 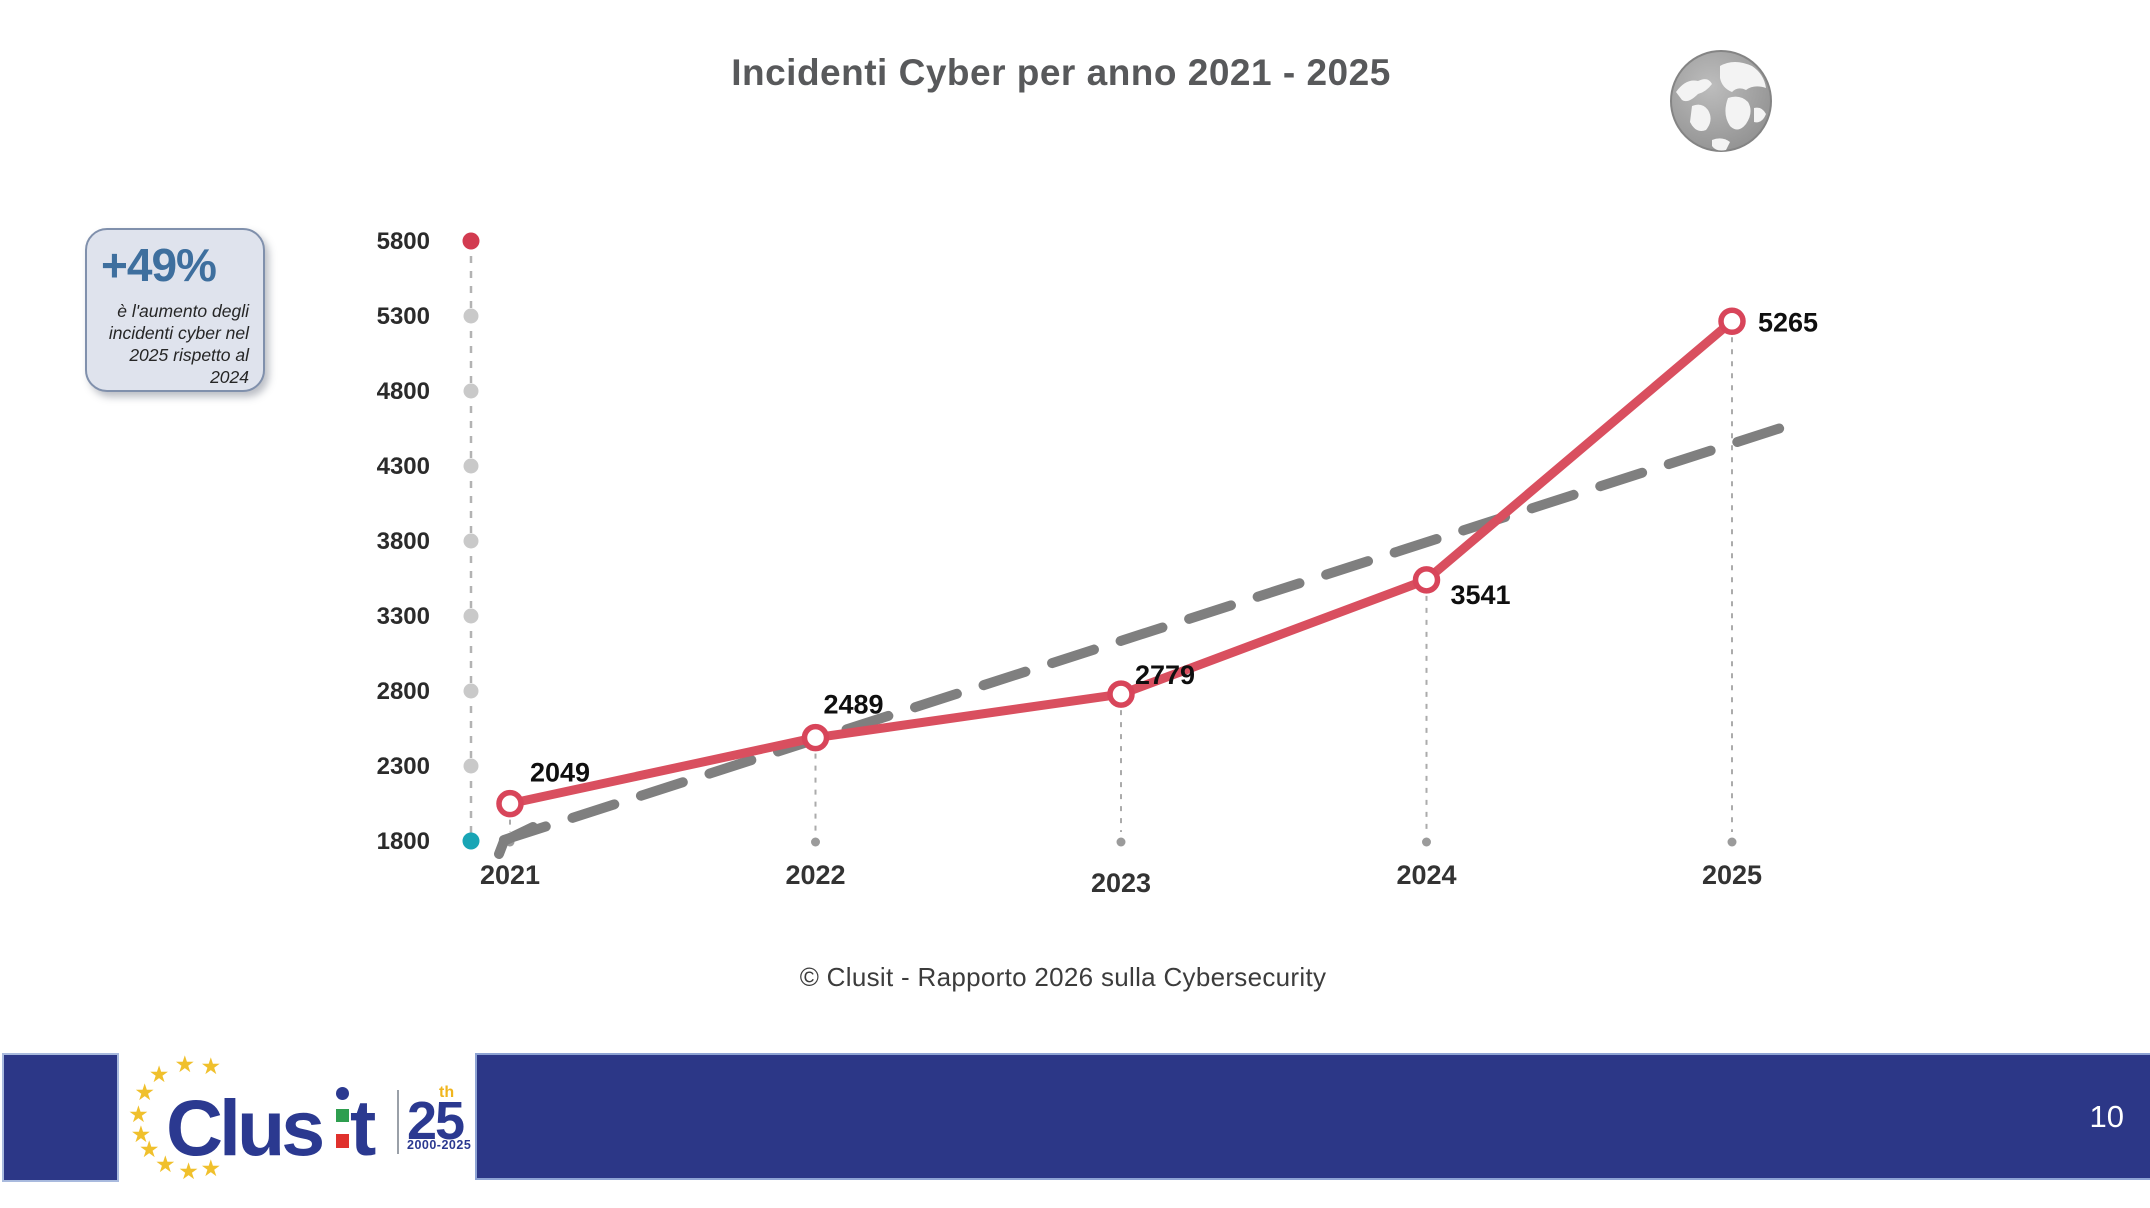 I want to click on logo-green-square, so click(x=342, y=1115).